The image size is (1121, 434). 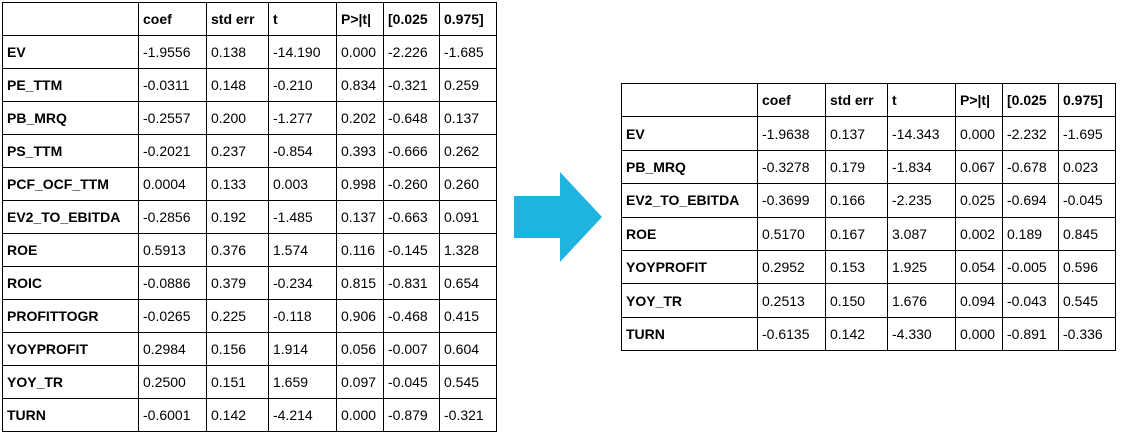 What do you see at coordinates (360, 118) in the screenshot?
I see `value-cell: 0.202` at bounding box center [360, 118].